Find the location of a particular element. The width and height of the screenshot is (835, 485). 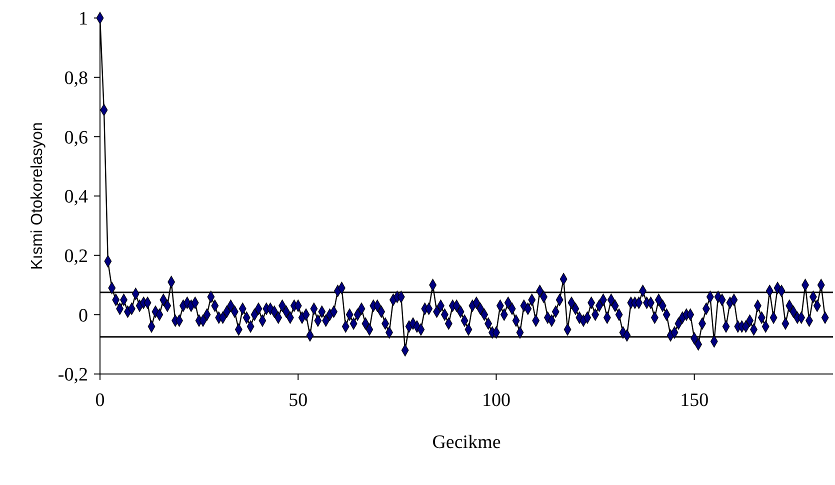

y-tick-label: -0,2 is located at coordinates (73, 375).